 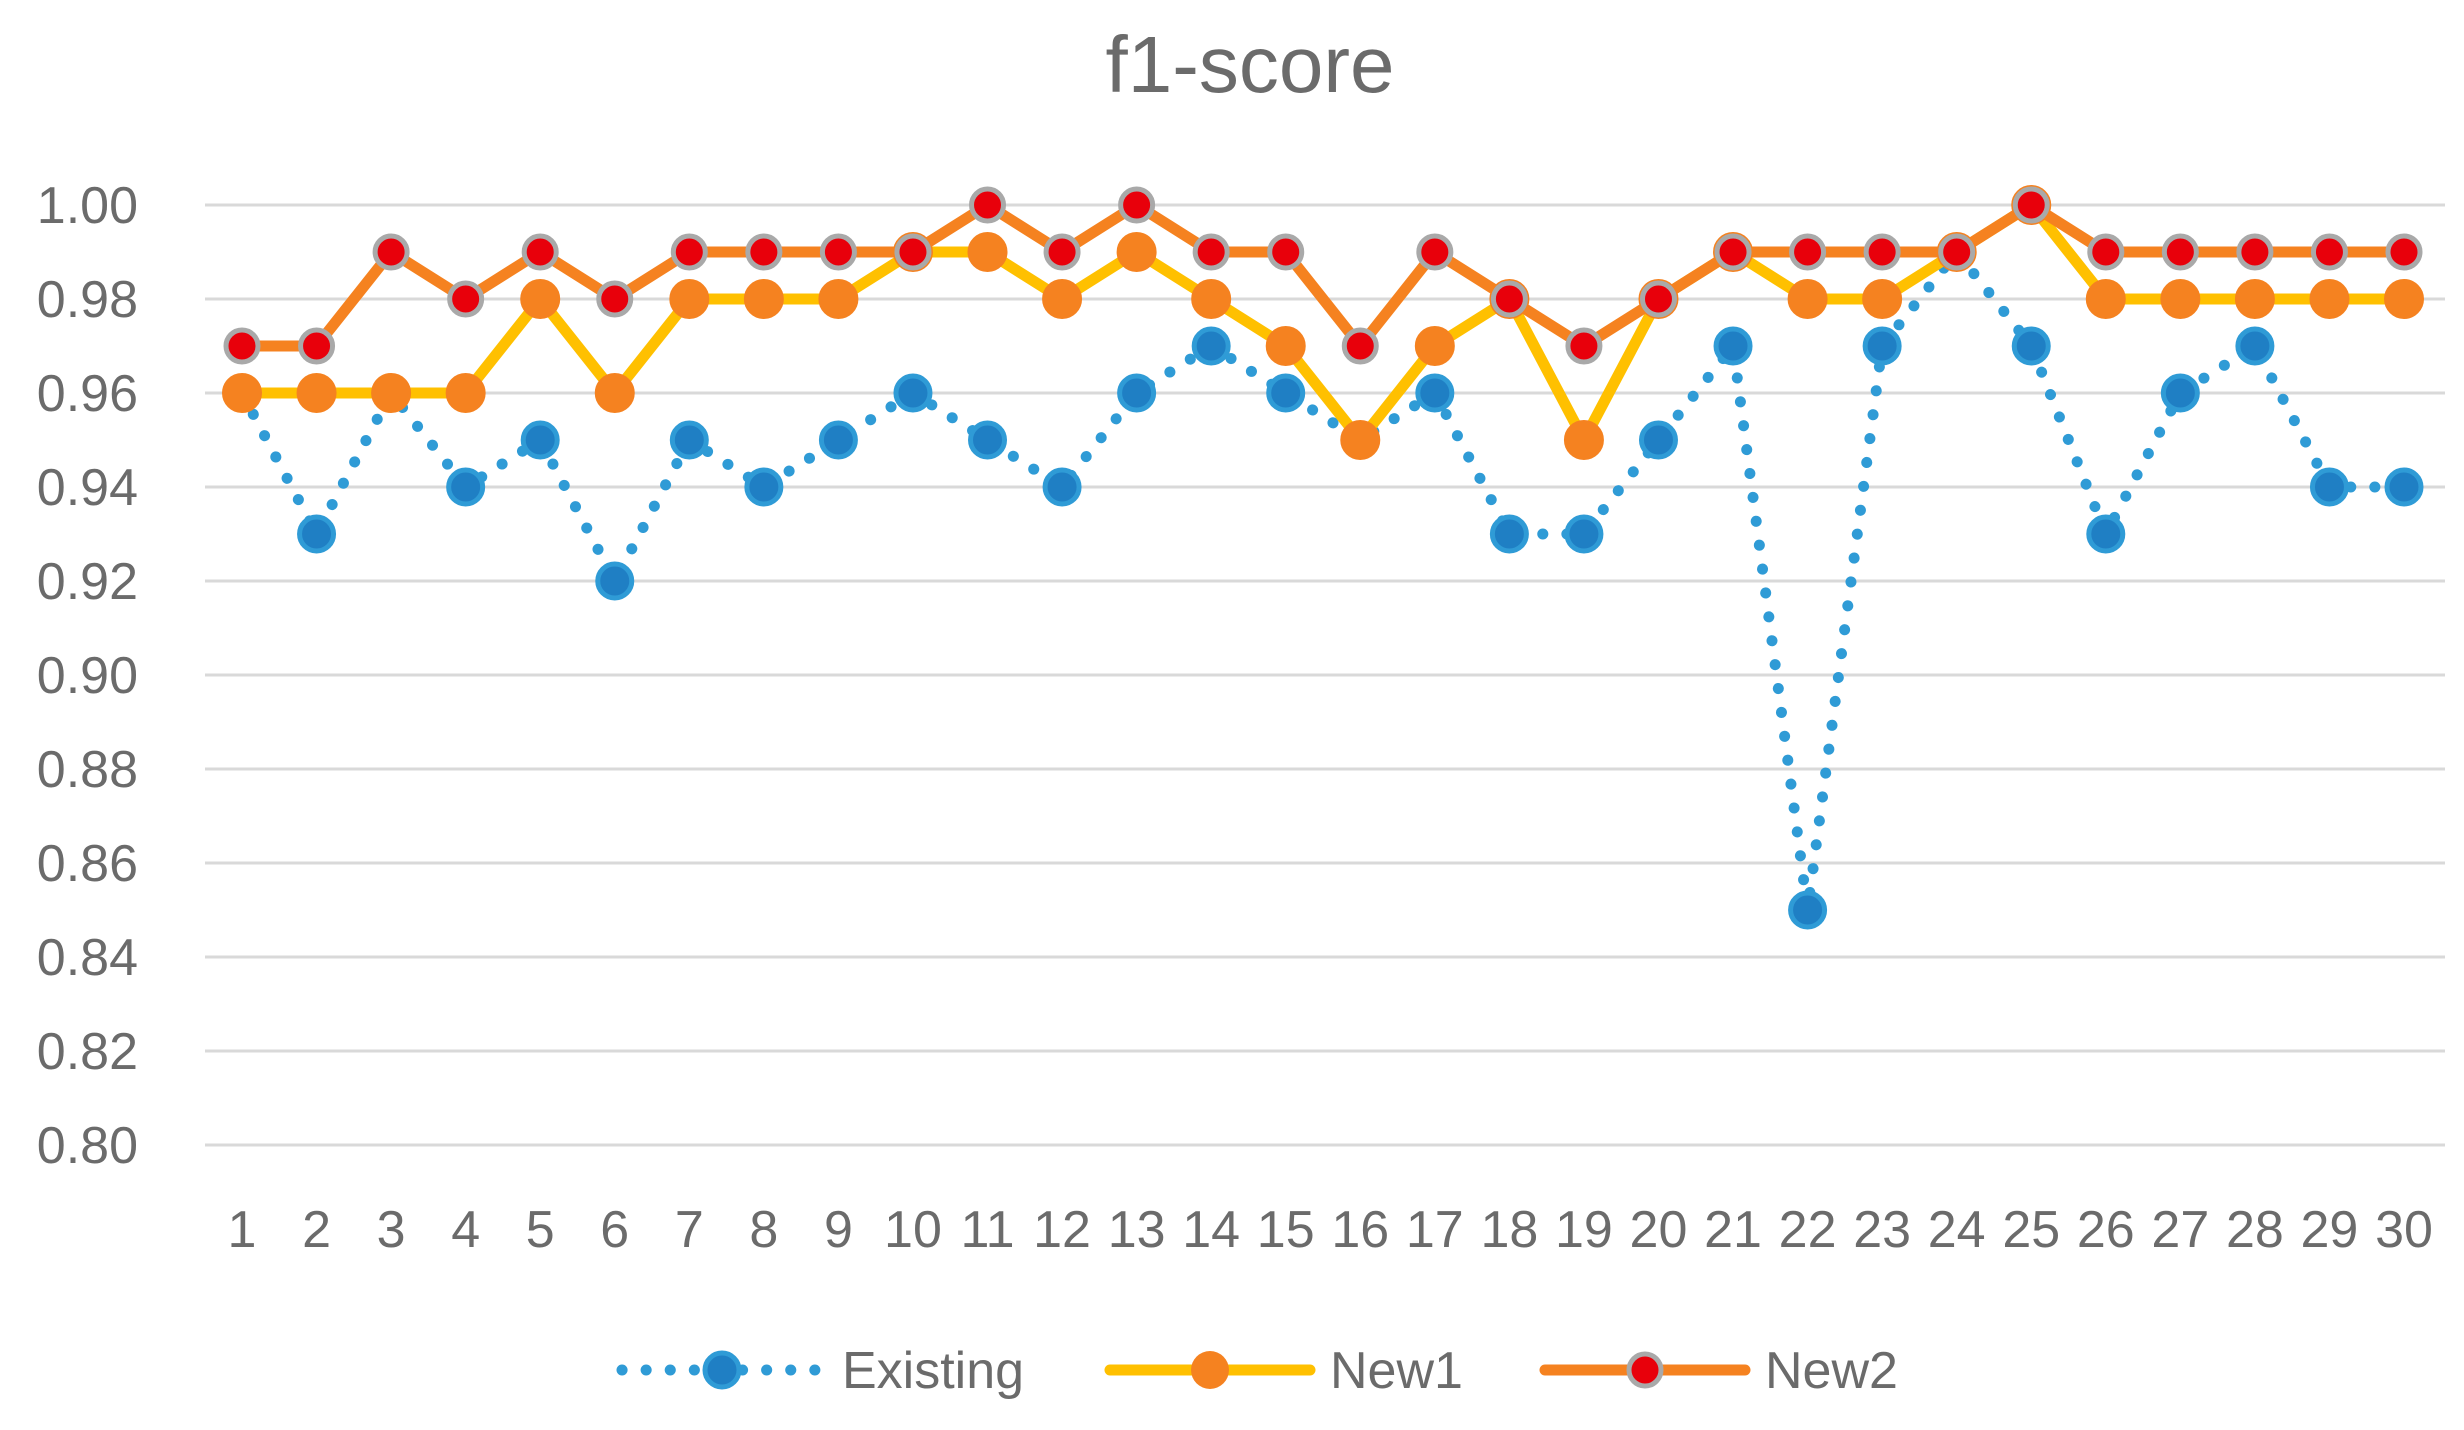 What do you see at coordinates (87, 488) in the screenshot?
I see `y-tick-label: 0.94` at bounding box center [87, 488].